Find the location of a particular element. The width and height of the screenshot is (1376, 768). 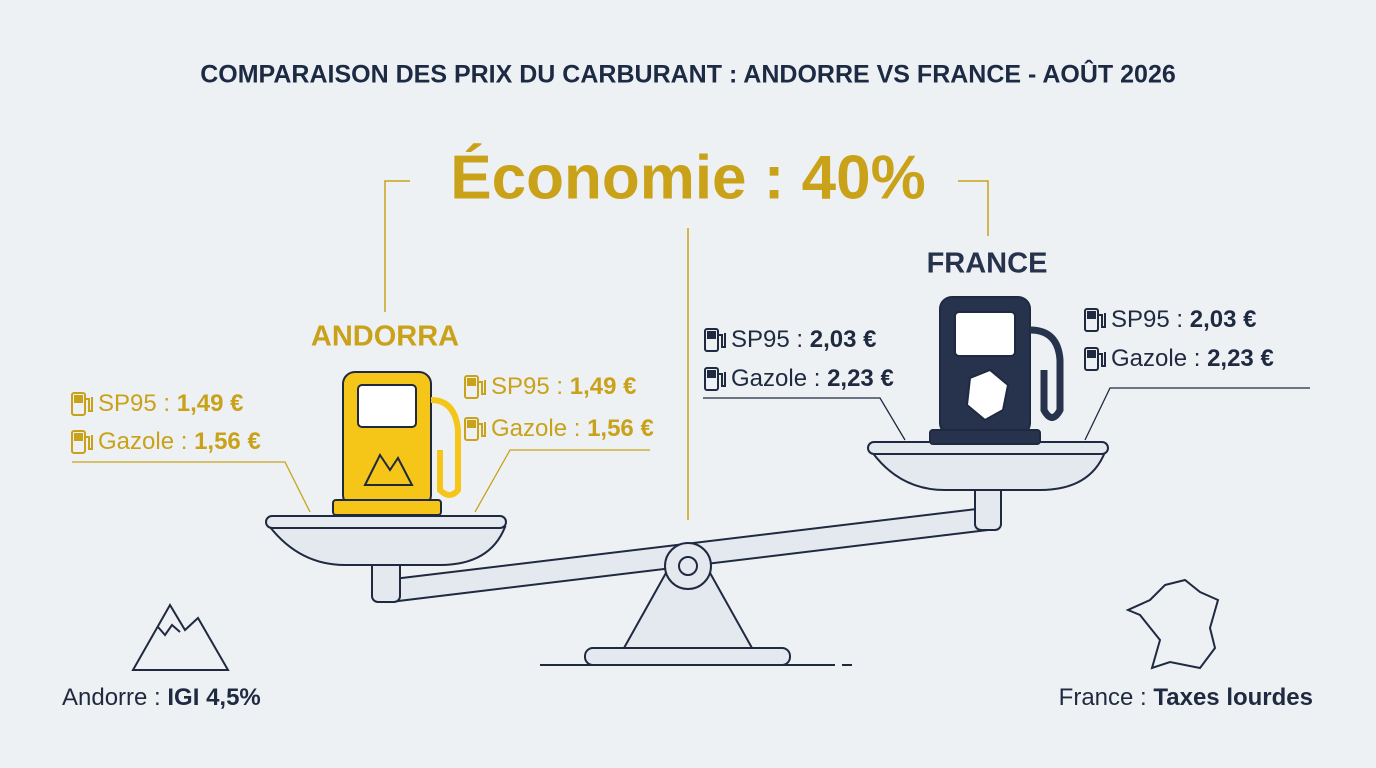

footer-value: IGI 4,5% is located at coordinates (213, 697).